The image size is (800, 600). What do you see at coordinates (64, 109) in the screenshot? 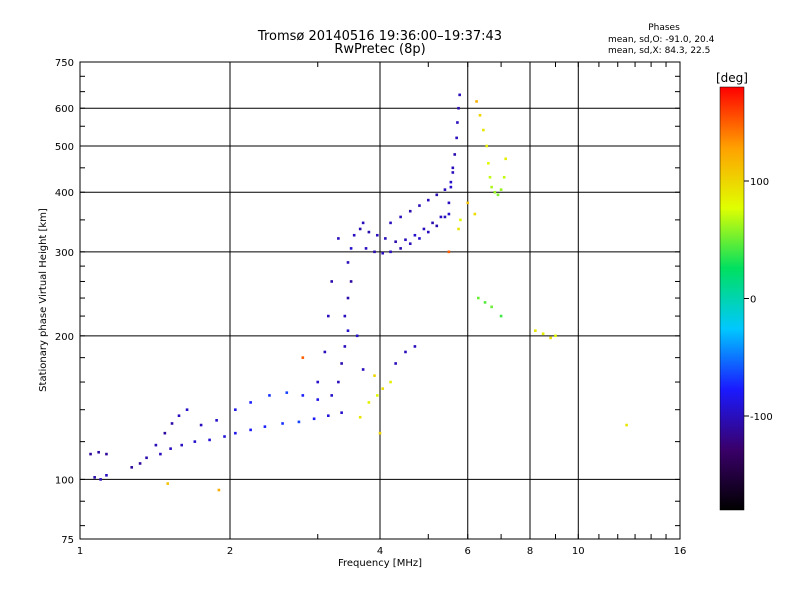
I see `y-tick-label: 600` at bounding box center [64, 109].